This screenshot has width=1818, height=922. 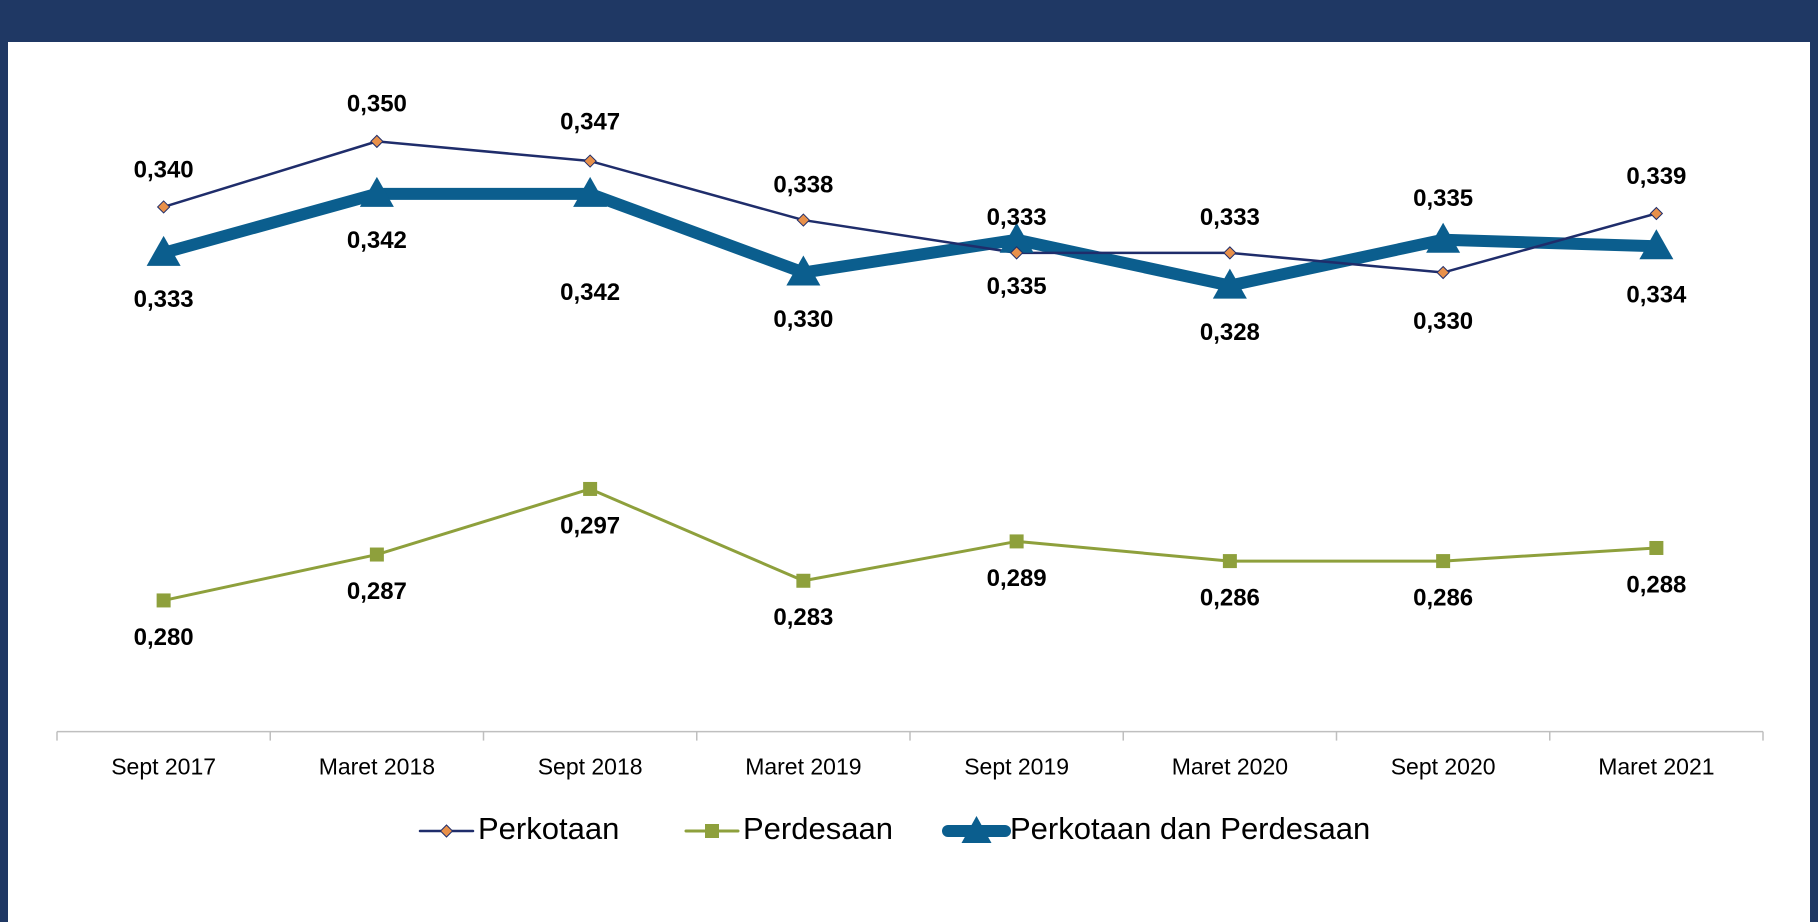 What do you see at coordinates (1016, 767) in the screenshot?
I see `x-tick-label: Sept 2019` at bounding box center [1016, 767].